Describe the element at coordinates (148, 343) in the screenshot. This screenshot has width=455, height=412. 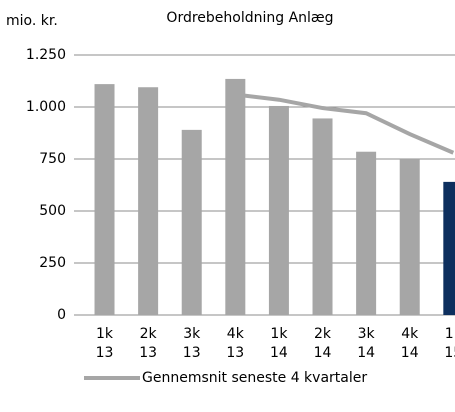
I see `x-tick-label: 2k 13` at that location.